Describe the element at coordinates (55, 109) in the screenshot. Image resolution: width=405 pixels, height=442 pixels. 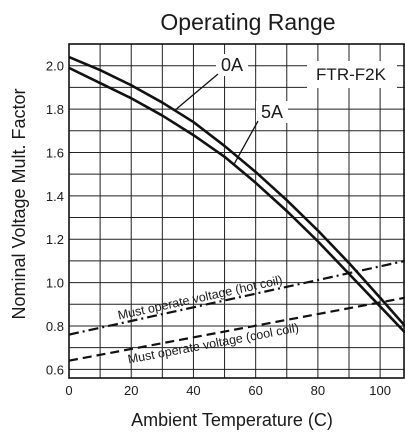
I see `y-tick-label: 1.8` at that location.